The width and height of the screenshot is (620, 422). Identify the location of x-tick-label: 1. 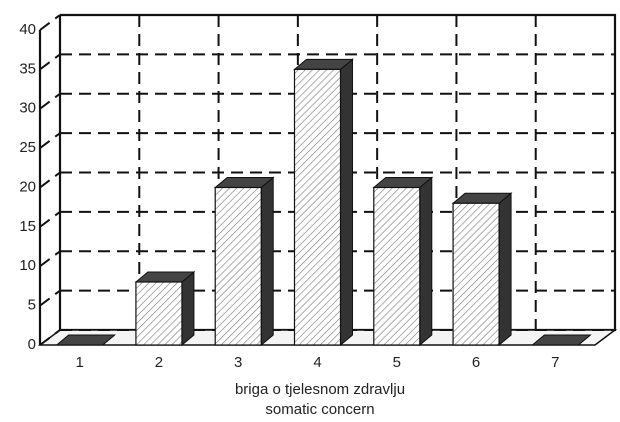
(79, 362).